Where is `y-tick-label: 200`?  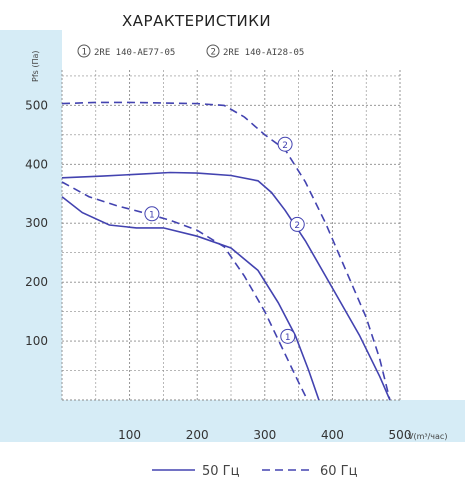 y-tick-label: 200 is located at coordinates (36, 282).